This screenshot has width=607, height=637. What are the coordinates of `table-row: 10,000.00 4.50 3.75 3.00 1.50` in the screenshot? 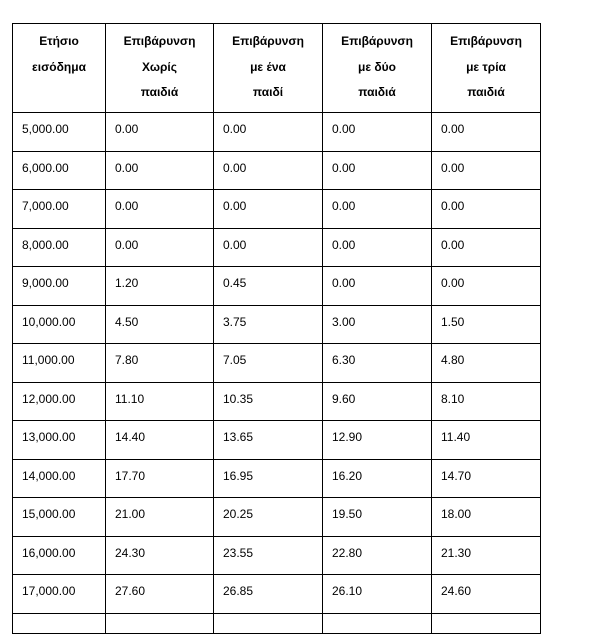 It's located at (276, 324).